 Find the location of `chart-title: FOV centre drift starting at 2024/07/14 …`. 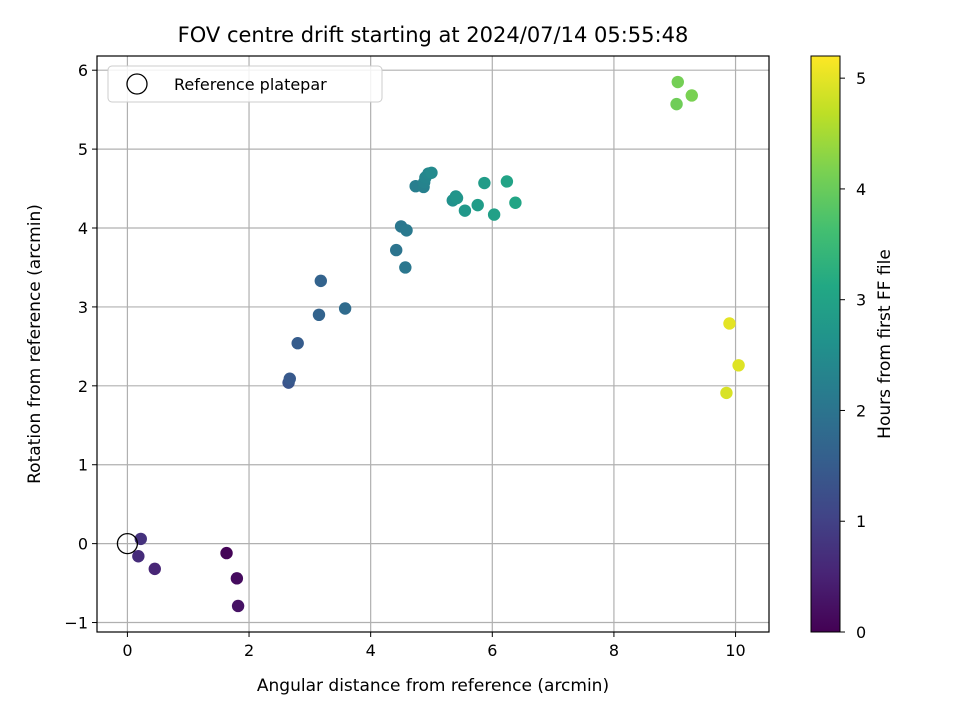

chart-title: FOV centre drift starting at 2024/07/14 … is located at coordinates (433, 35).